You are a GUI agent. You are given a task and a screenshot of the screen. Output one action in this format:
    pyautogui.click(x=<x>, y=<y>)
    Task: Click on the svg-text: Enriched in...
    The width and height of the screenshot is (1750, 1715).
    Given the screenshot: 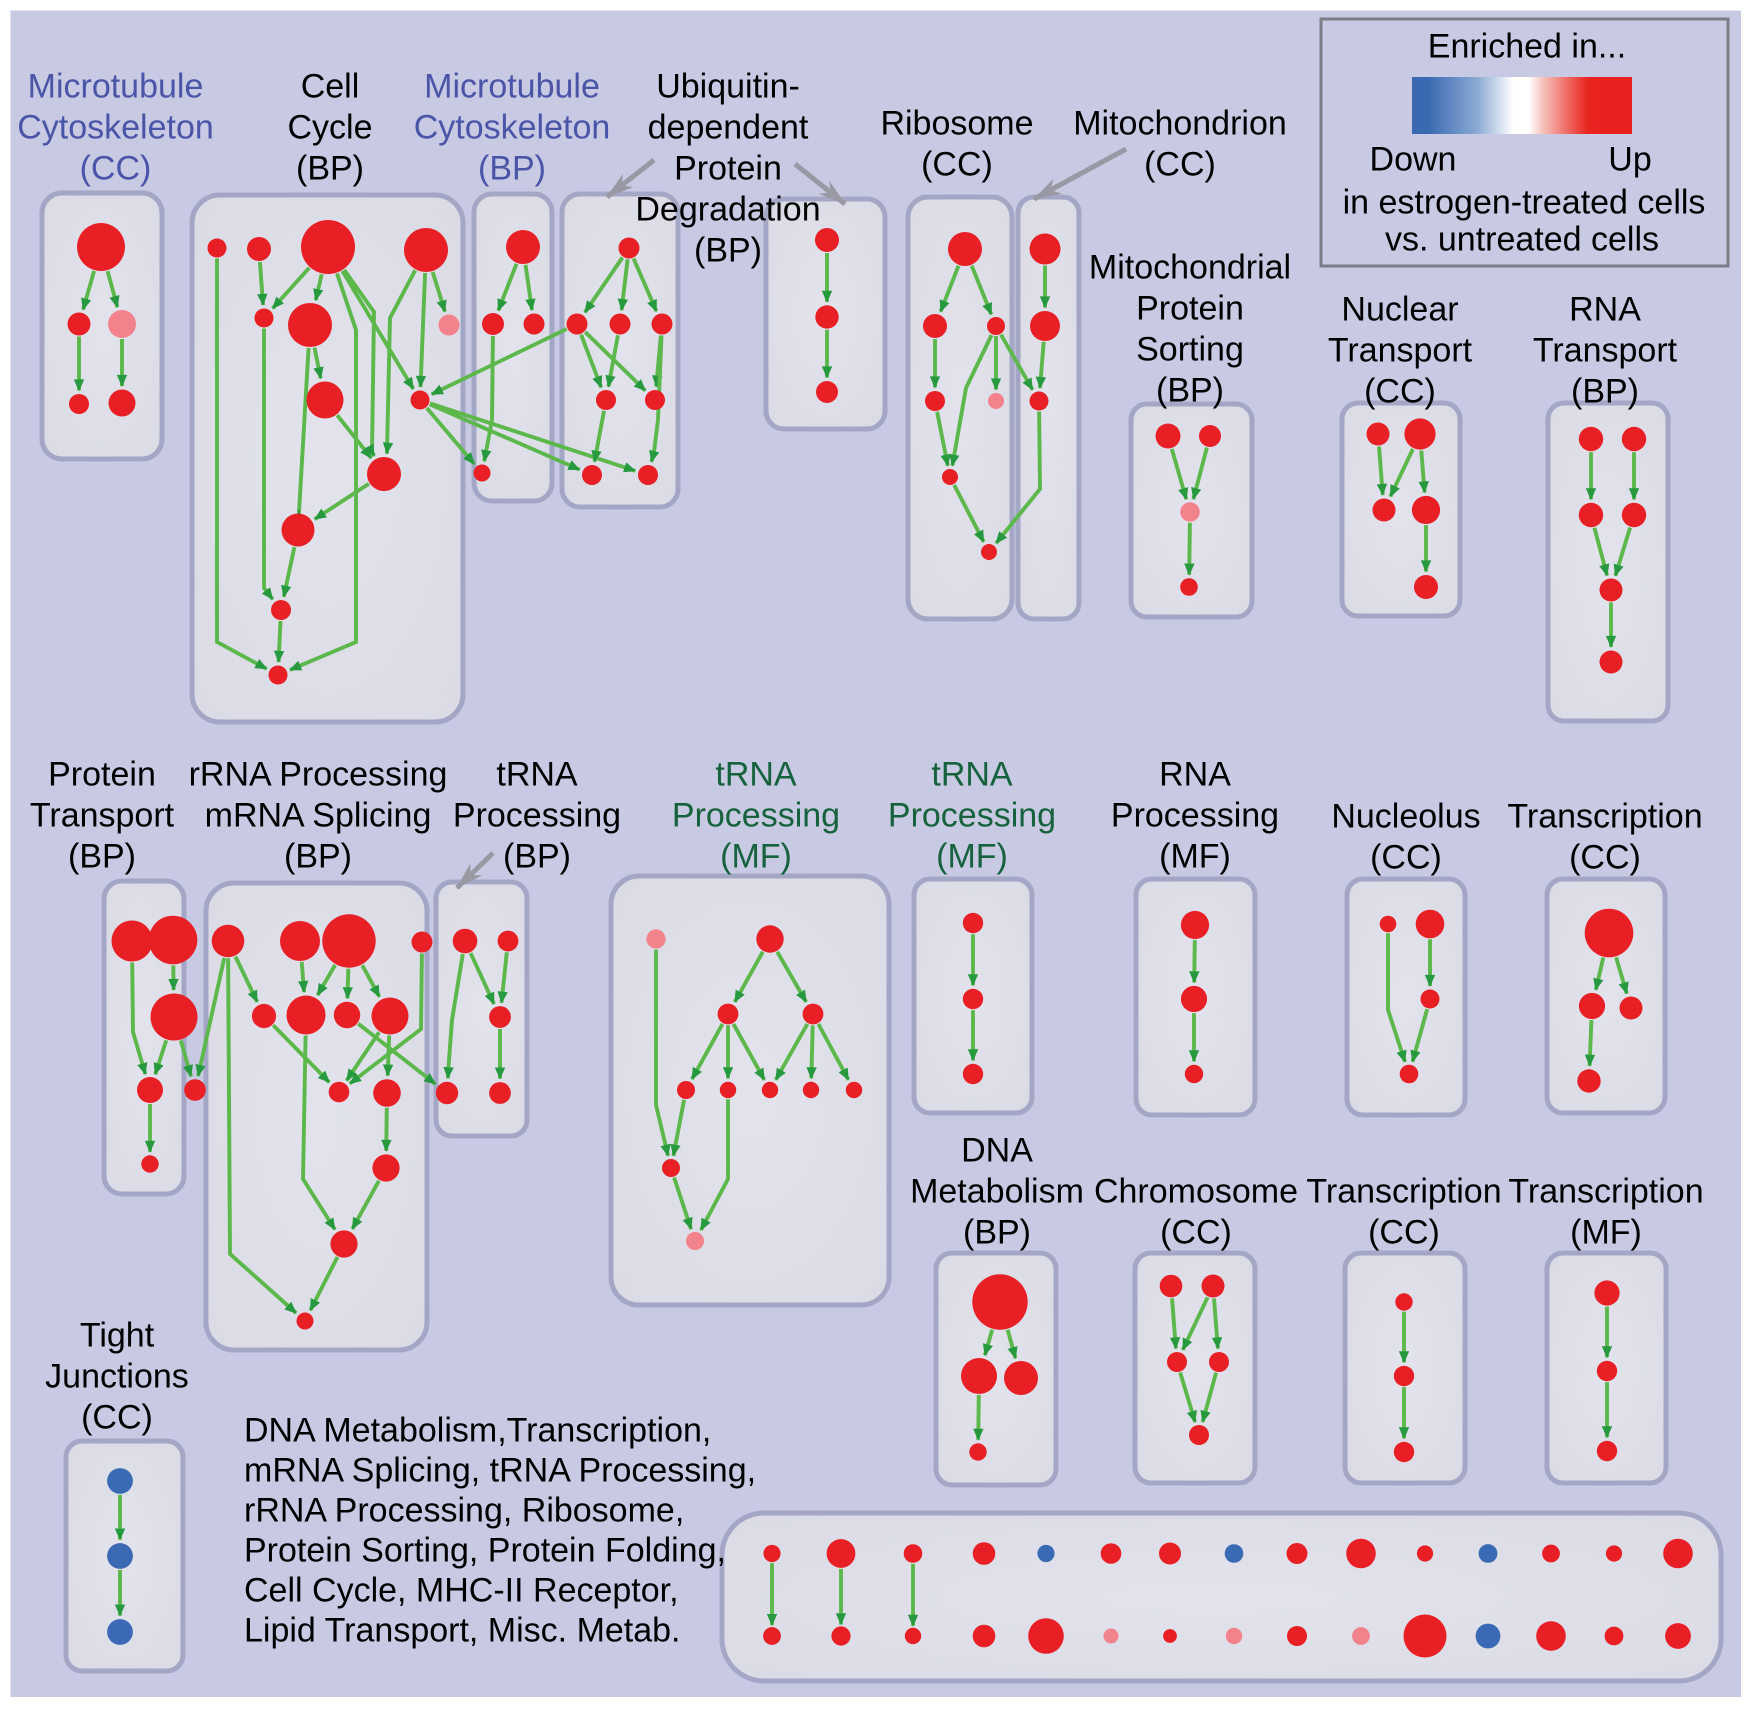 What is the action you would take?
    pyautogui.click(x=1527, y=47)
    